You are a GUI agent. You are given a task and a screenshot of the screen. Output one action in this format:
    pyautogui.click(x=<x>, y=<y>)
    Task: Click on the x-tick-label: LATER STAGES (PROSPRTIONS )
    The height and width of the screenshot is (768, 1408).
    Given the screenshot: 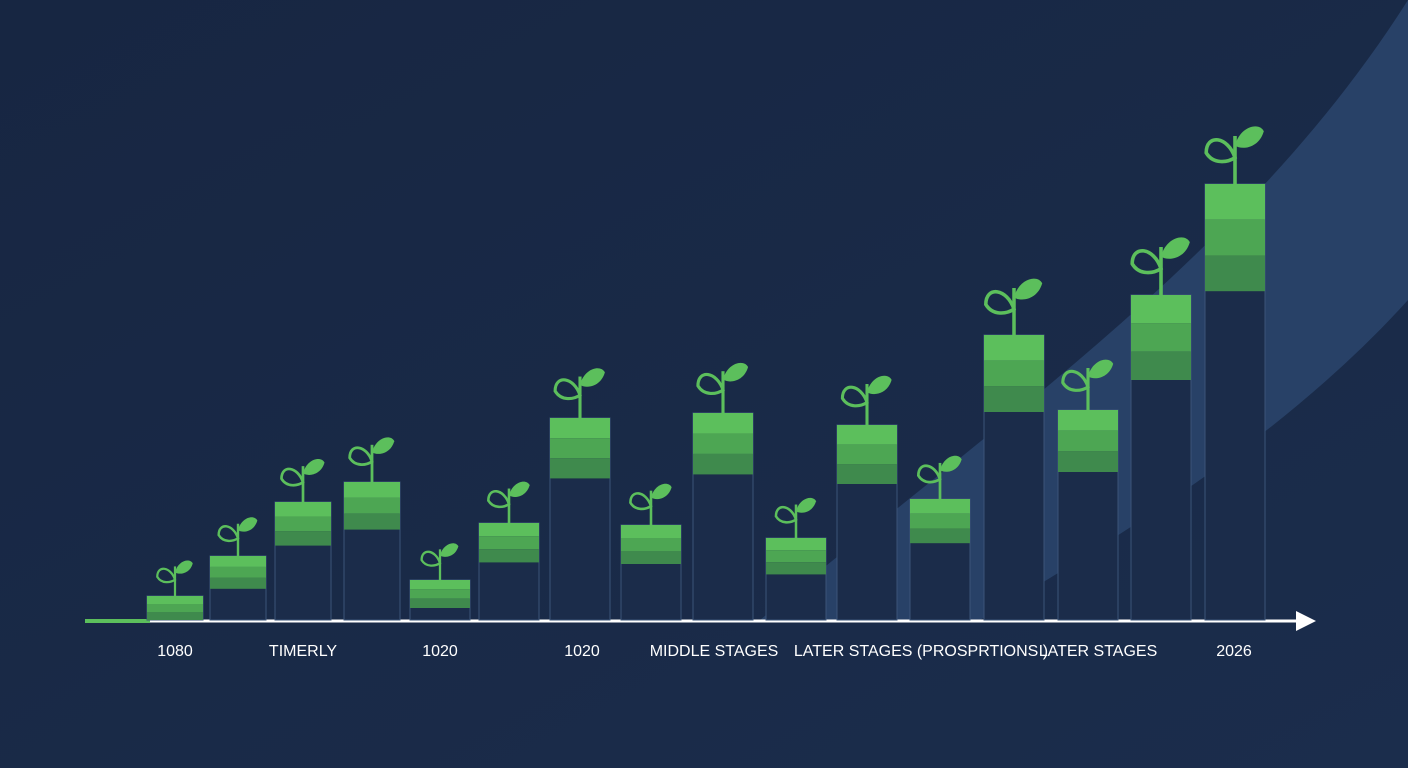 What is the action you would take?
    pyautogui.click(x=921, y=651)
    